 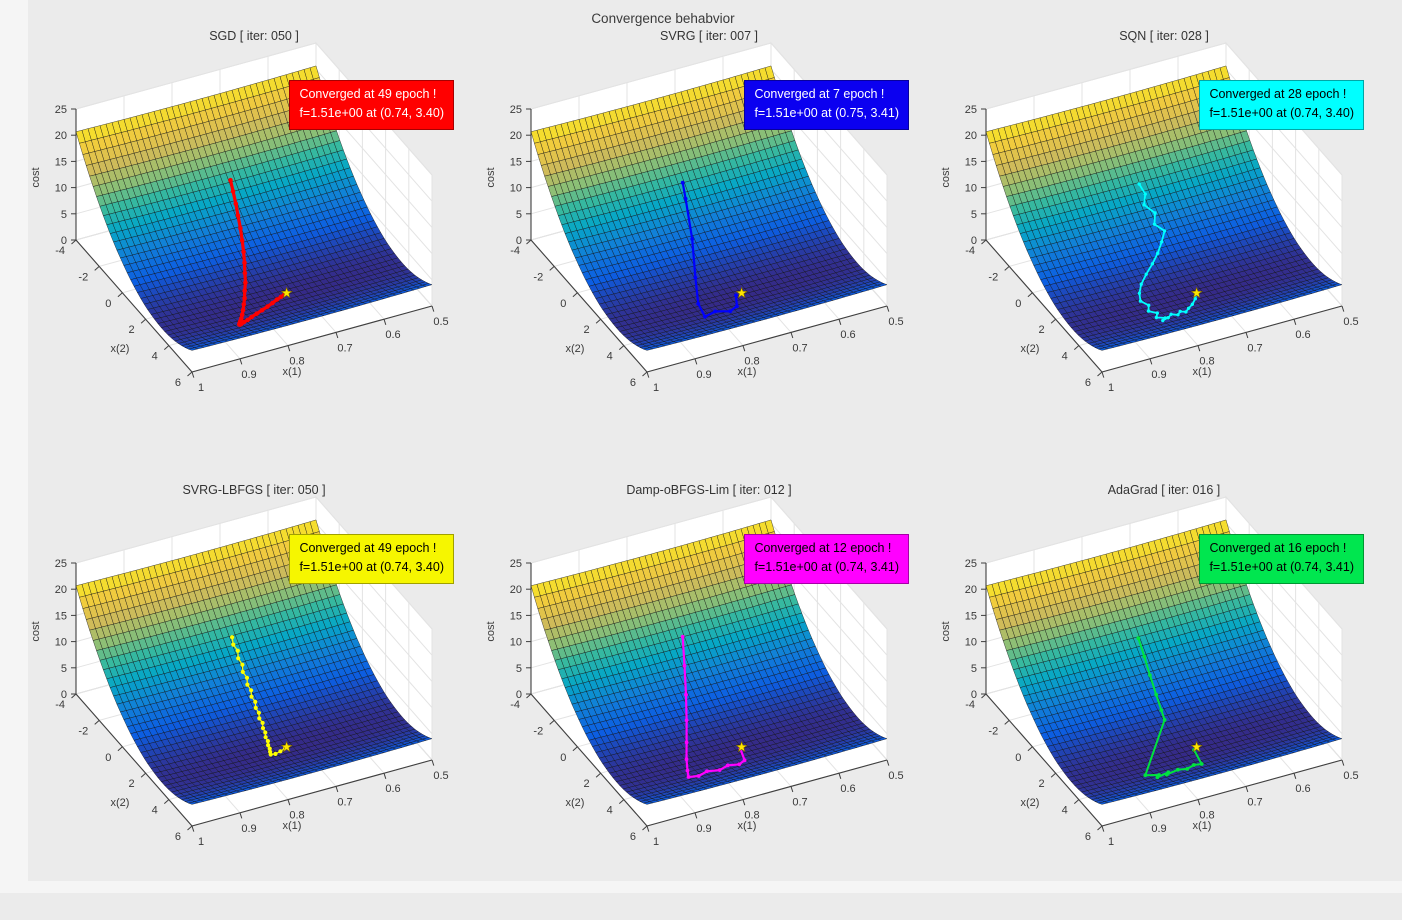 I want to click on annotation-line-1: Converged at 16 epoch !, so click(x=1281, y=548).